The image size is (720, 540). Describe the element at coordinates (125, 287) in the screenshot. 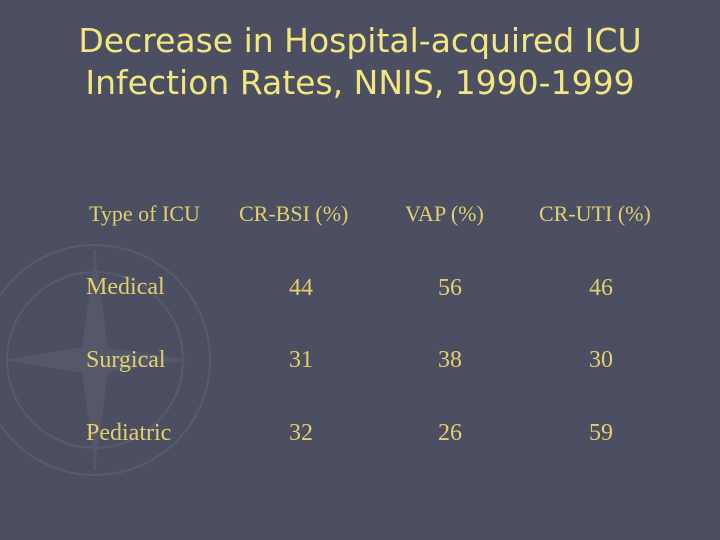

I see `row-medical-label: Medical` at that location.